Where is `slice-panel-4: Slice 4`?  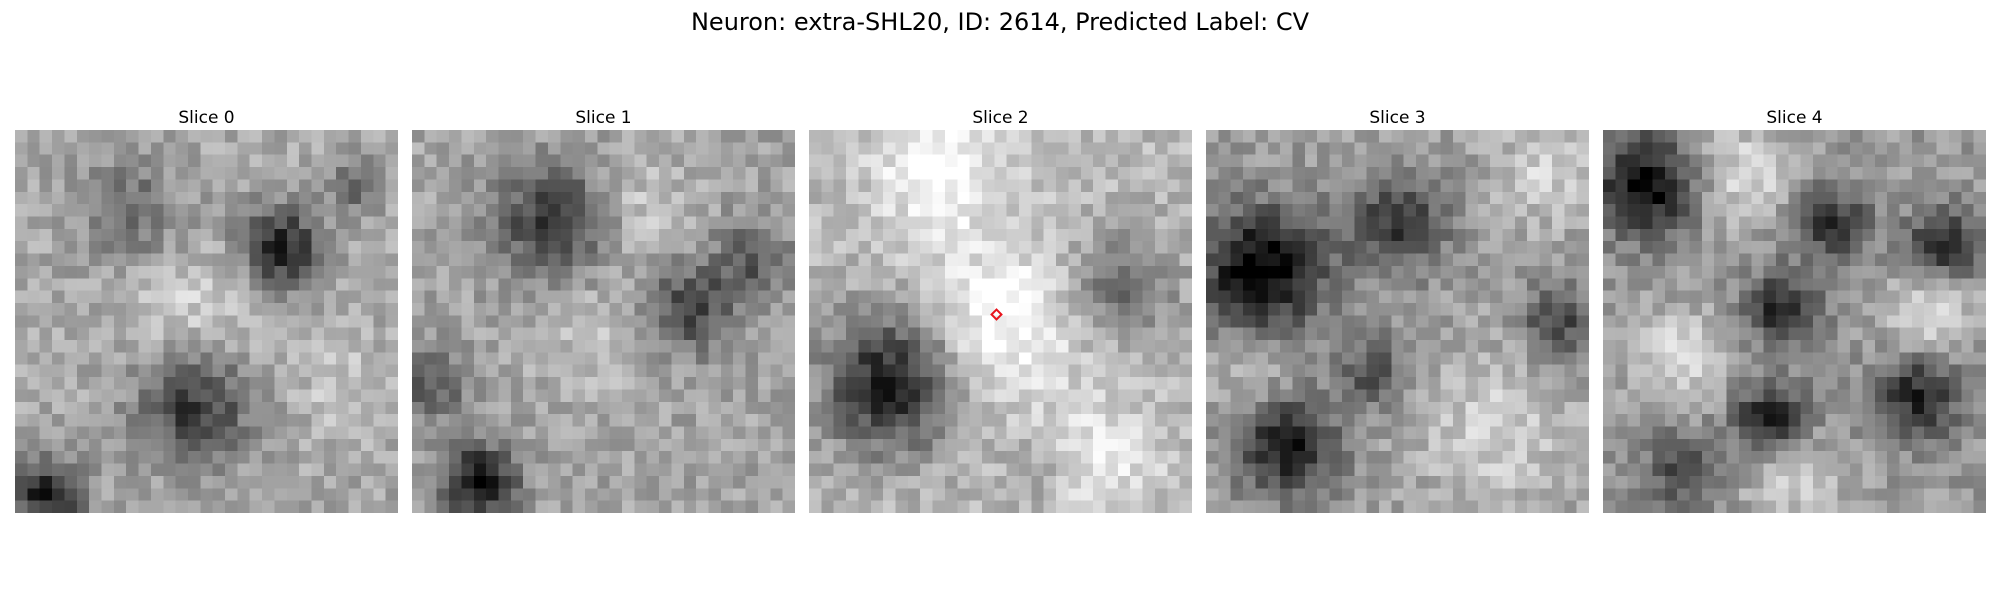 slice-panel-4: Slice 4 is located at coordinates (1794, 309).